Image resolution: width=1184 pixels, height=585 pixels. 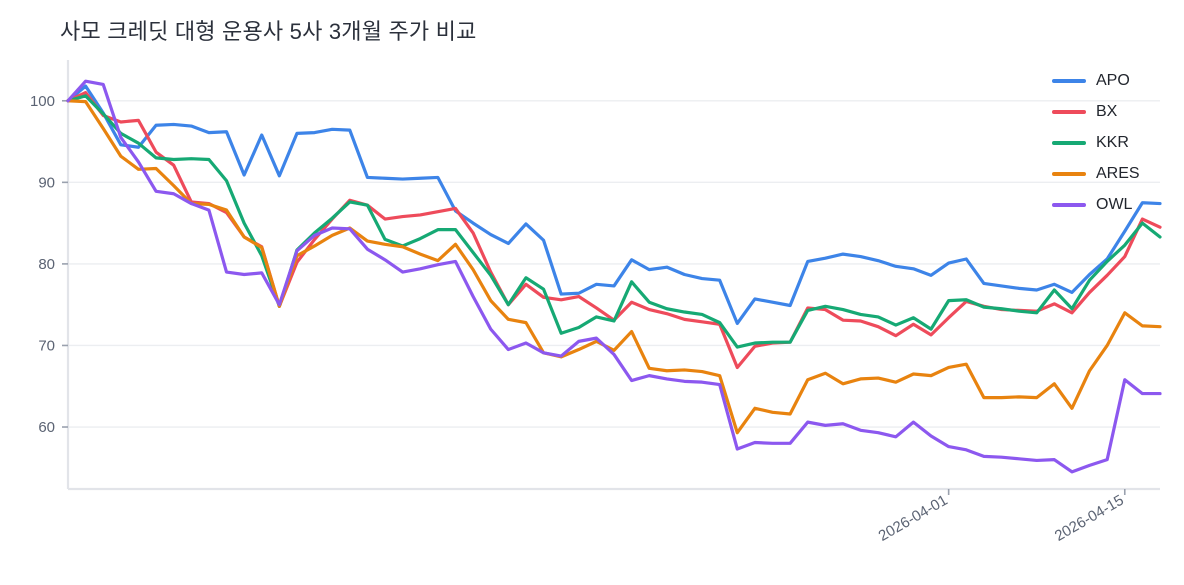 What do you see at coordinates (1114, 204) in the screenshot?
I see `legend-item-label: OWL` at bounding box center [1114, 204].